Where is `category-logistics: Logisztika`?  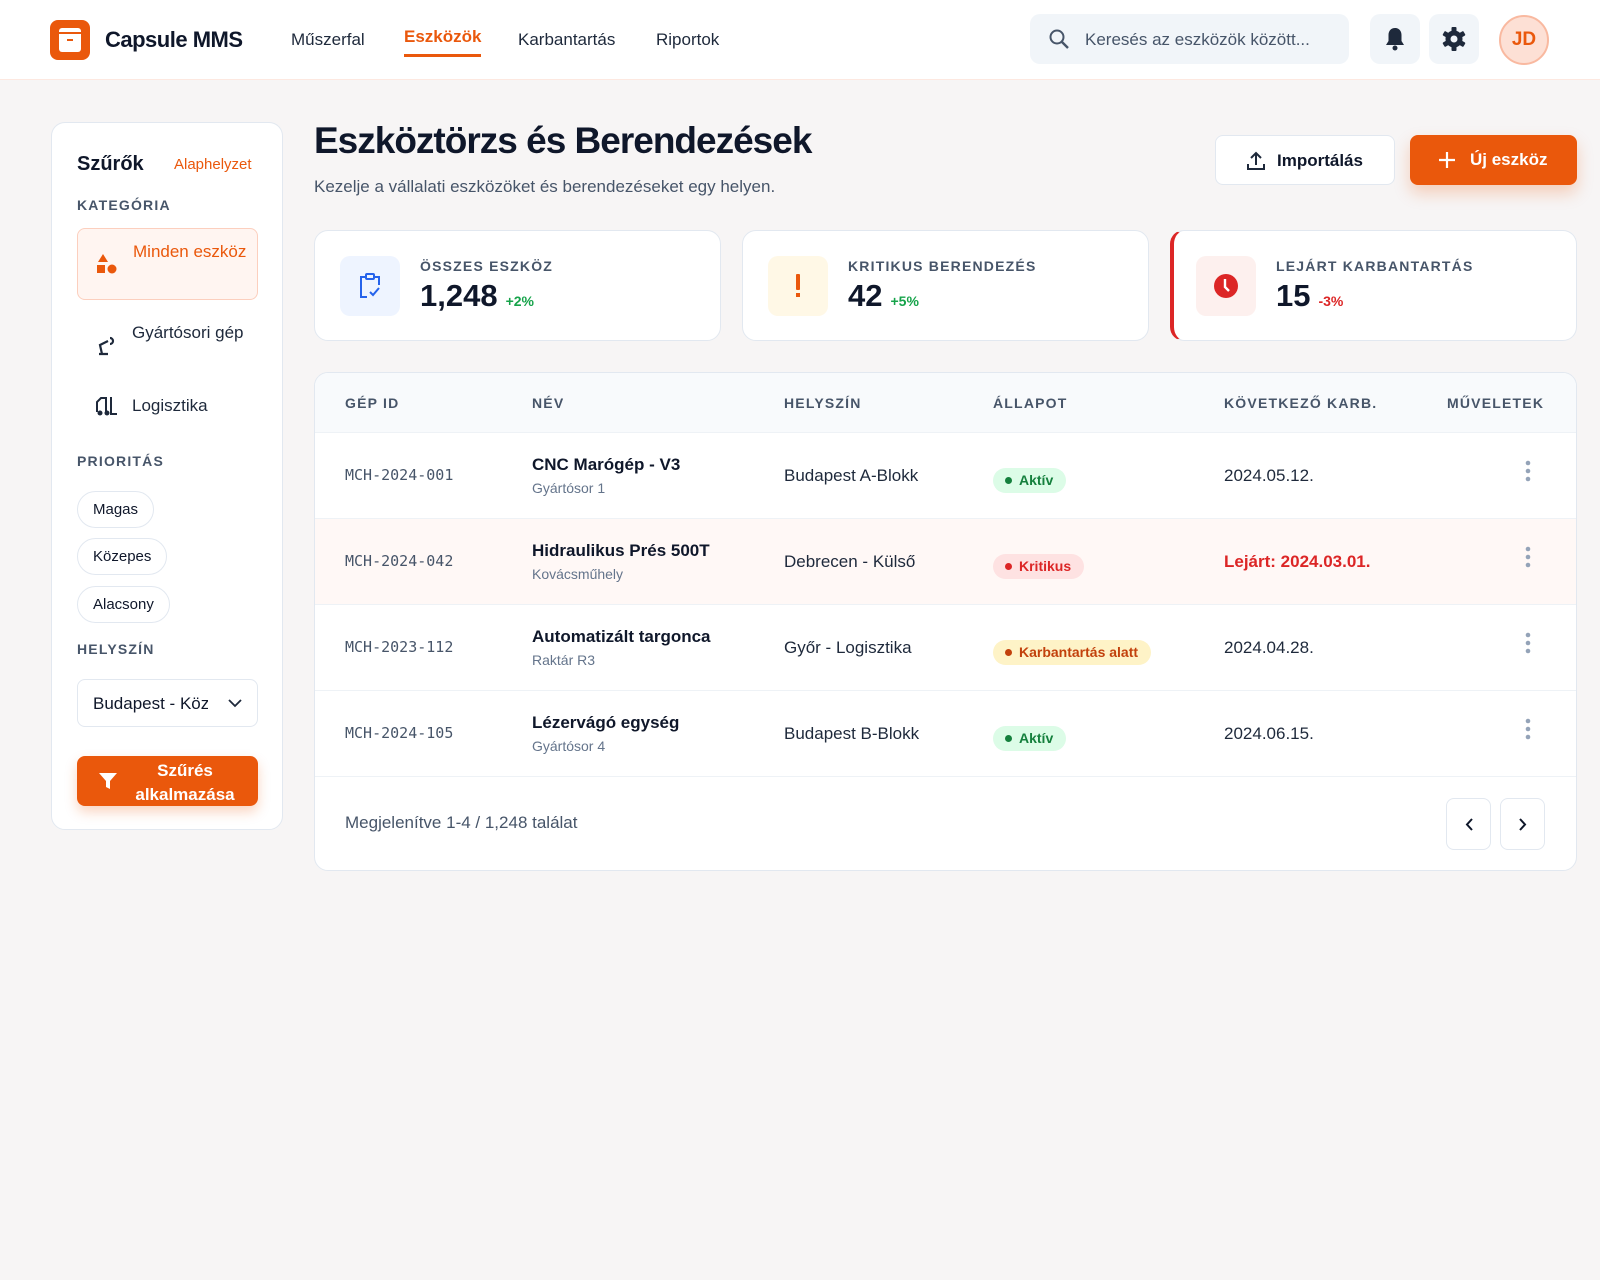
category-logistics: Logisztika is located at coordinates (167, 406).